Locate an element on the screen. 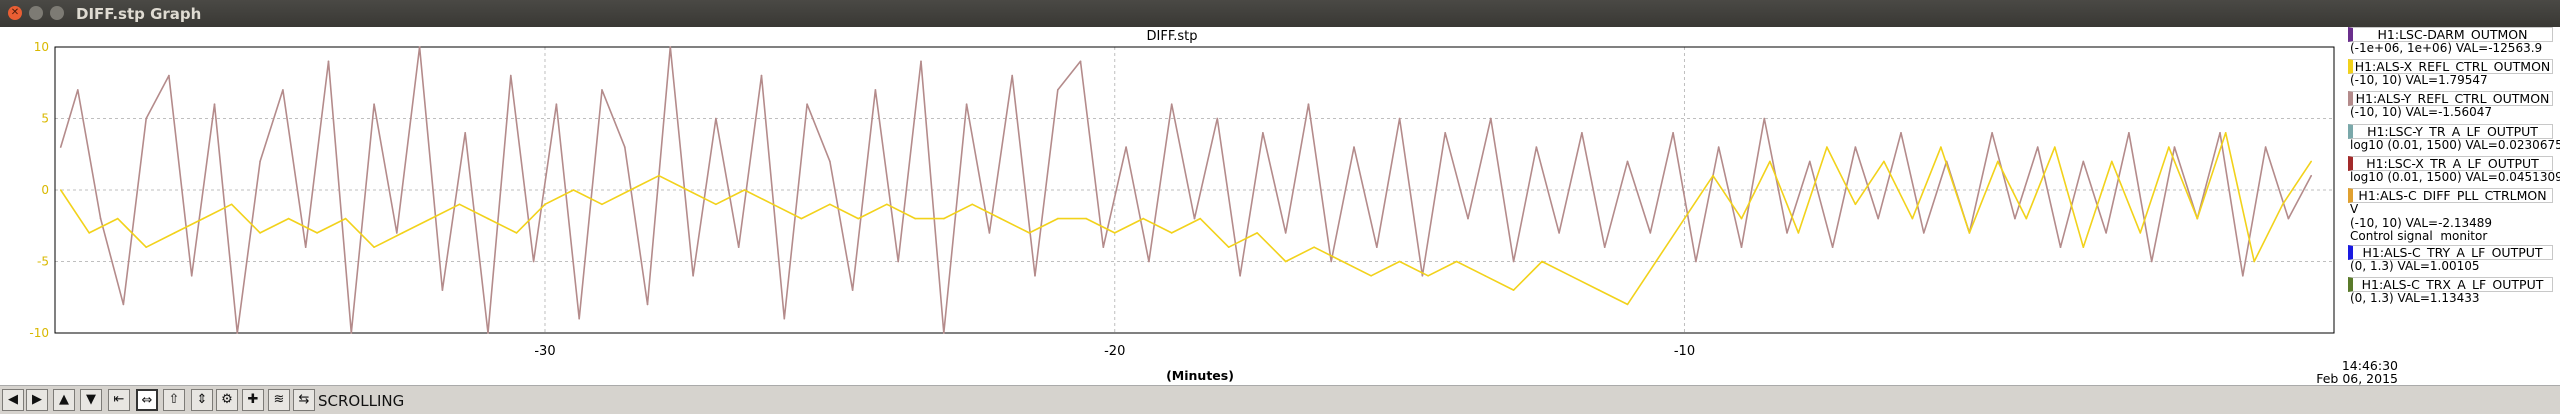  add-button: ✚ is located at coordinates (253, 400).